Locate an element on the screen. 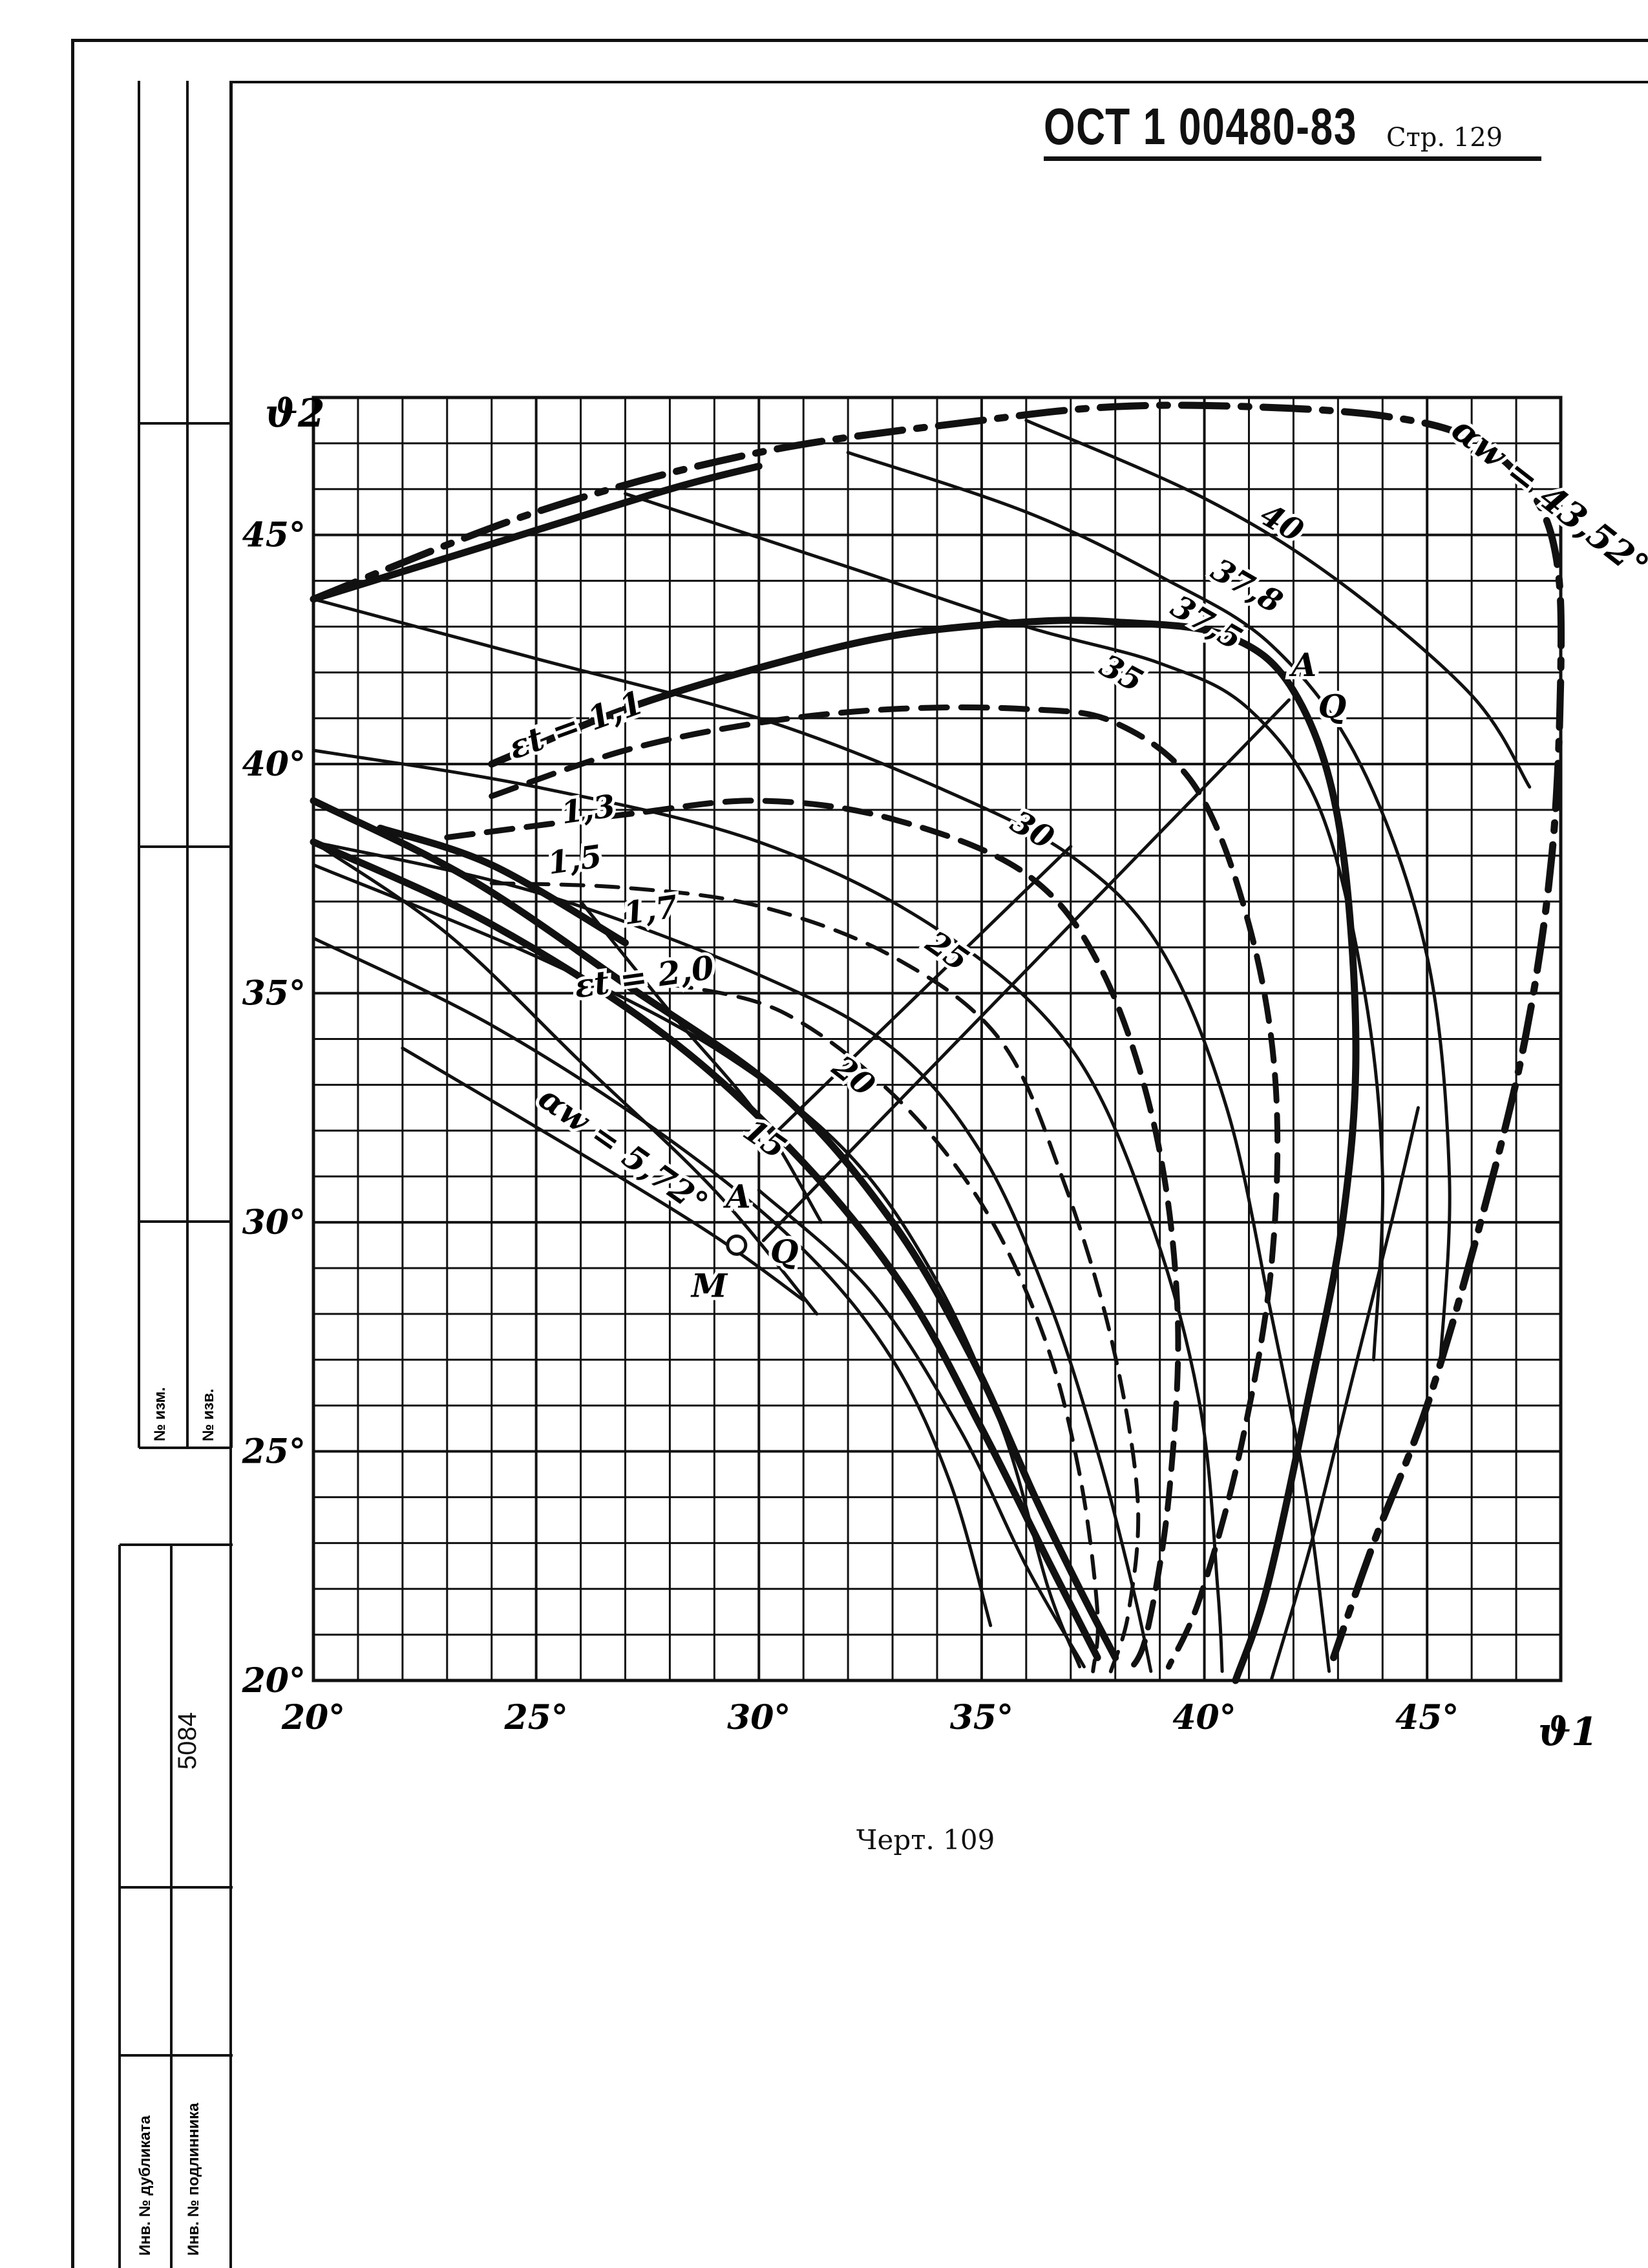 This screenshot has width=1648, height=2268. y-axis-label: ϑ2 is located at coordinates (295, 414).